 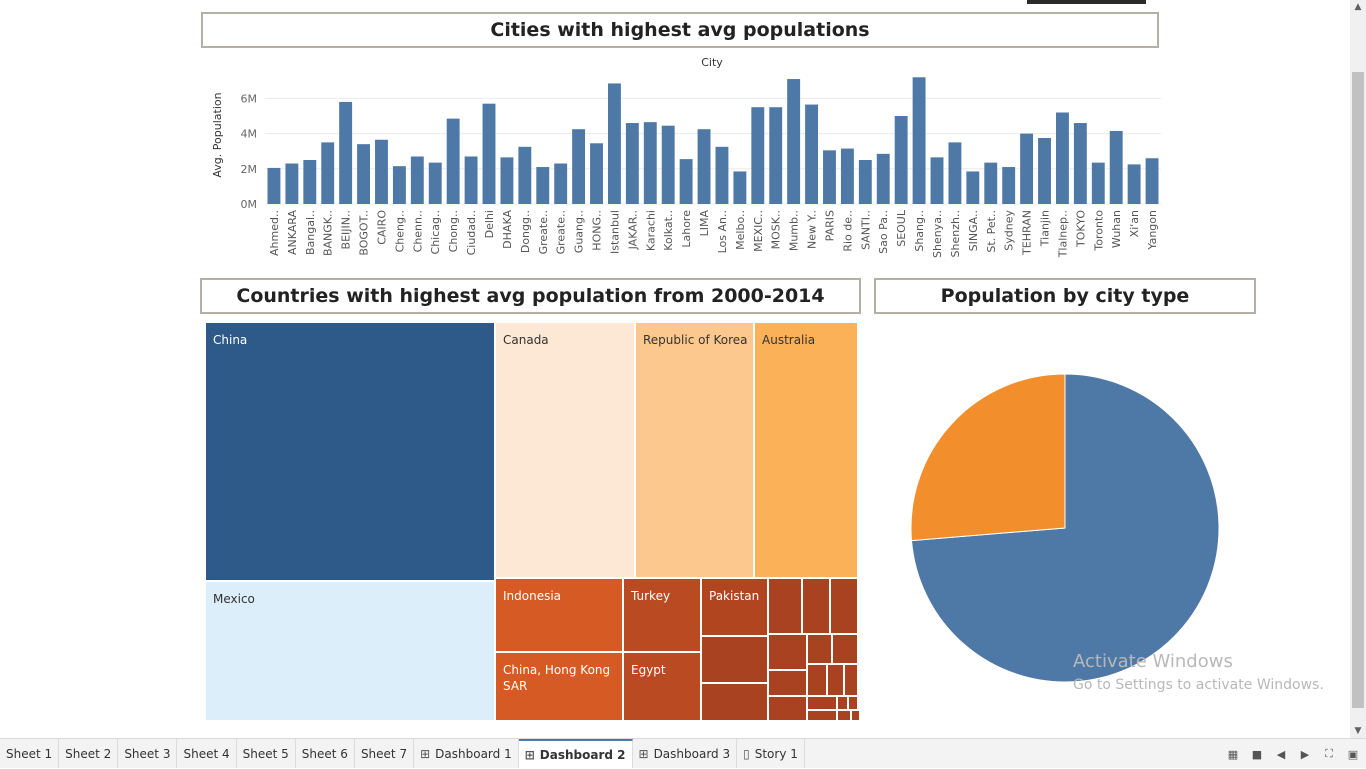 What do you see at coordinates (1358, 731) in the screenshot?
I see `scroll-down-arrow-icon: ▼` at bounding box center [1358, 731].